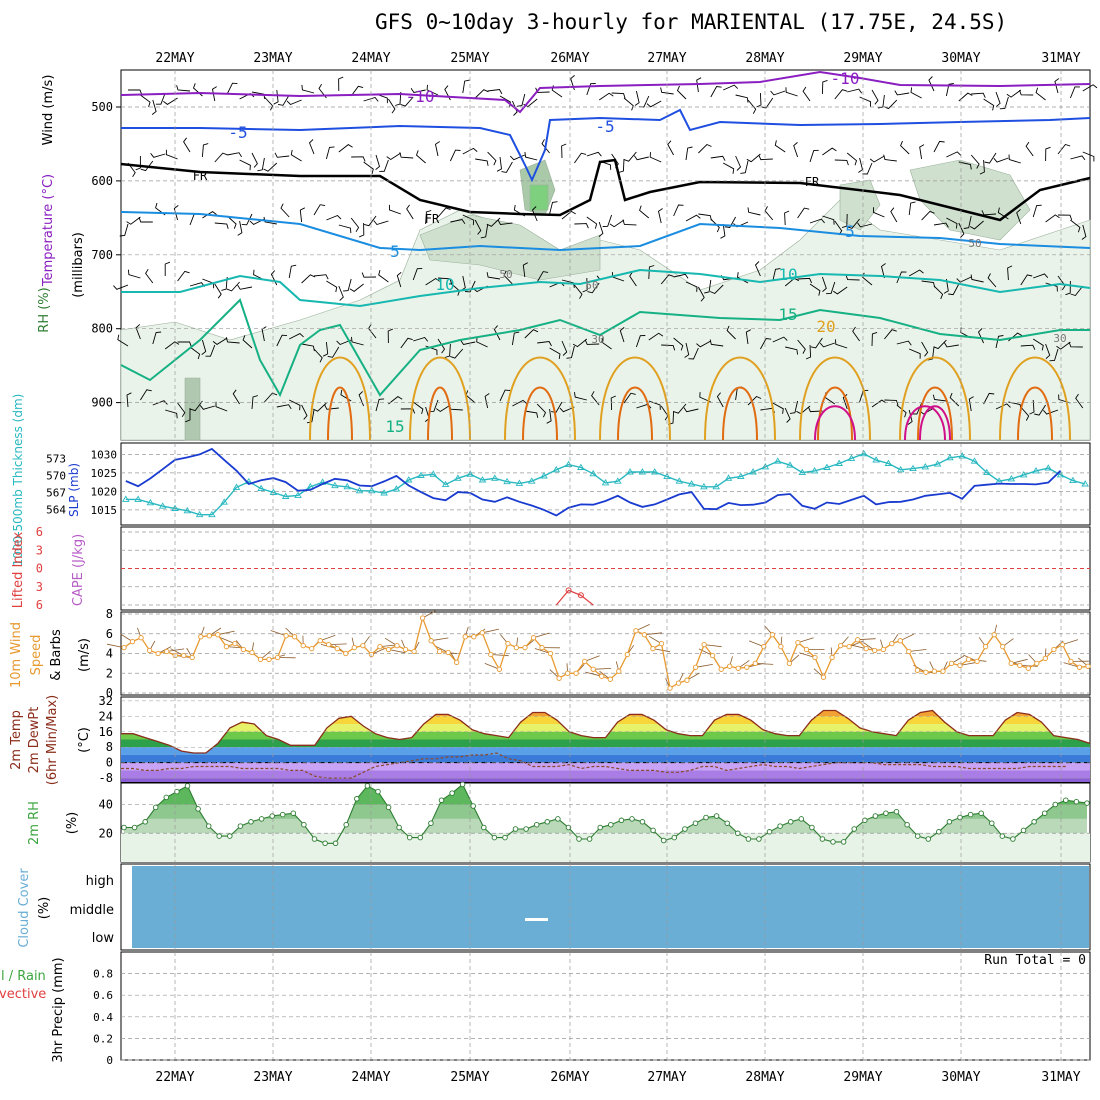 This screenshot has width=1100, height=1100. What do you see at coordinates (103, 1017) in the screenshot?
I see `precip-tick-label: 0.4` at bounding box center [103, 1017].